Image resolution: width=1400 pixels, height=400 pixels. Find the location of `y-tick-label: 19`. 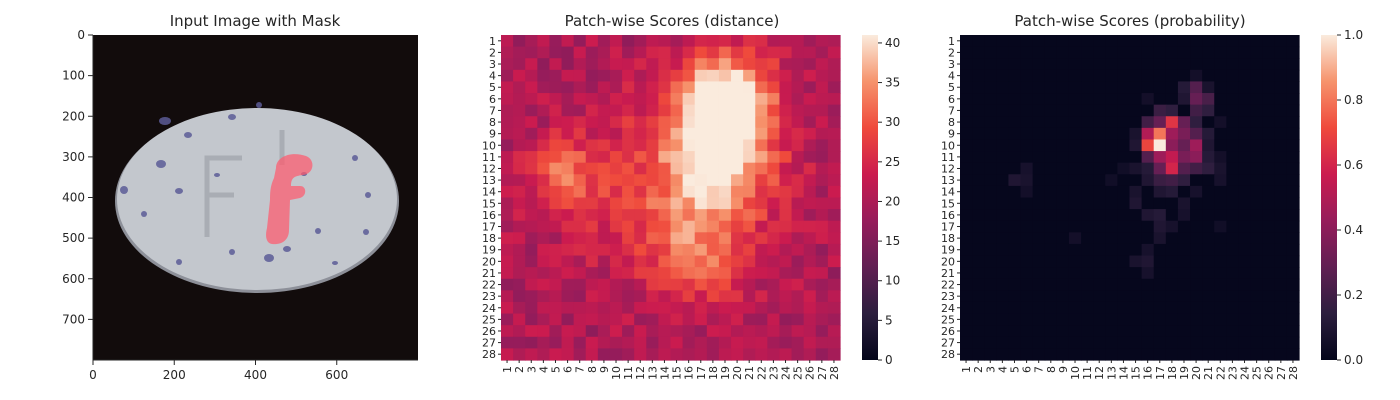

y-tick-label: 19 is located at coordinates (948, 250).